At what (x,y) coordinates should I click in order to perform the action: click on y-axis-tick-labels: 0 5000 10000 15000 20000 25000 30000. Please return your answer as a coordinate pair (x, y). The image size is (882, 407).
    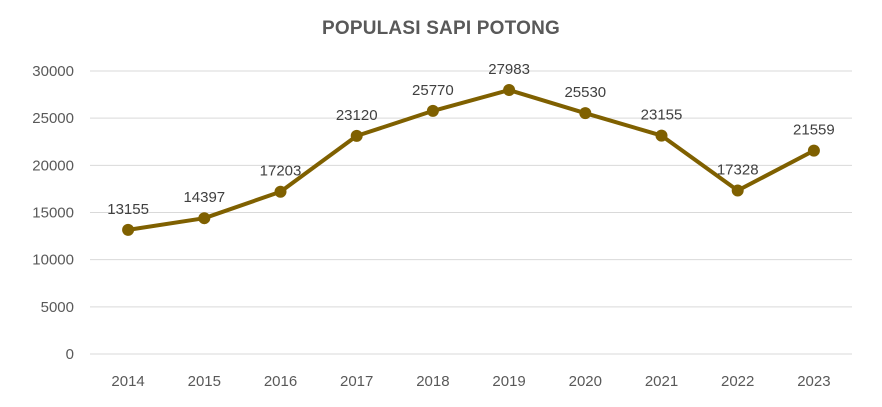
    Looking at the image, I should click on (53, 213).